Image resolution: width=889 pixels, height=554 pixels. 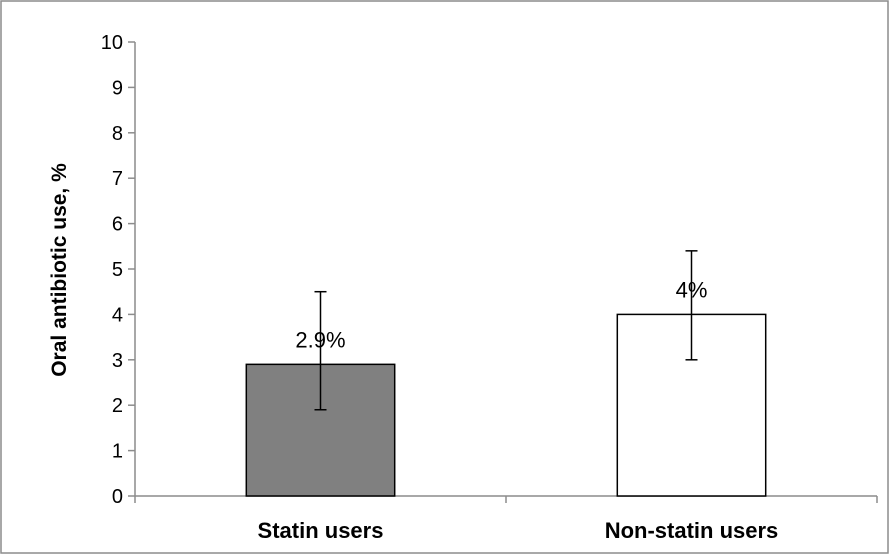 I want to click on y-tick-label: 4, so click(x=117, y=315).